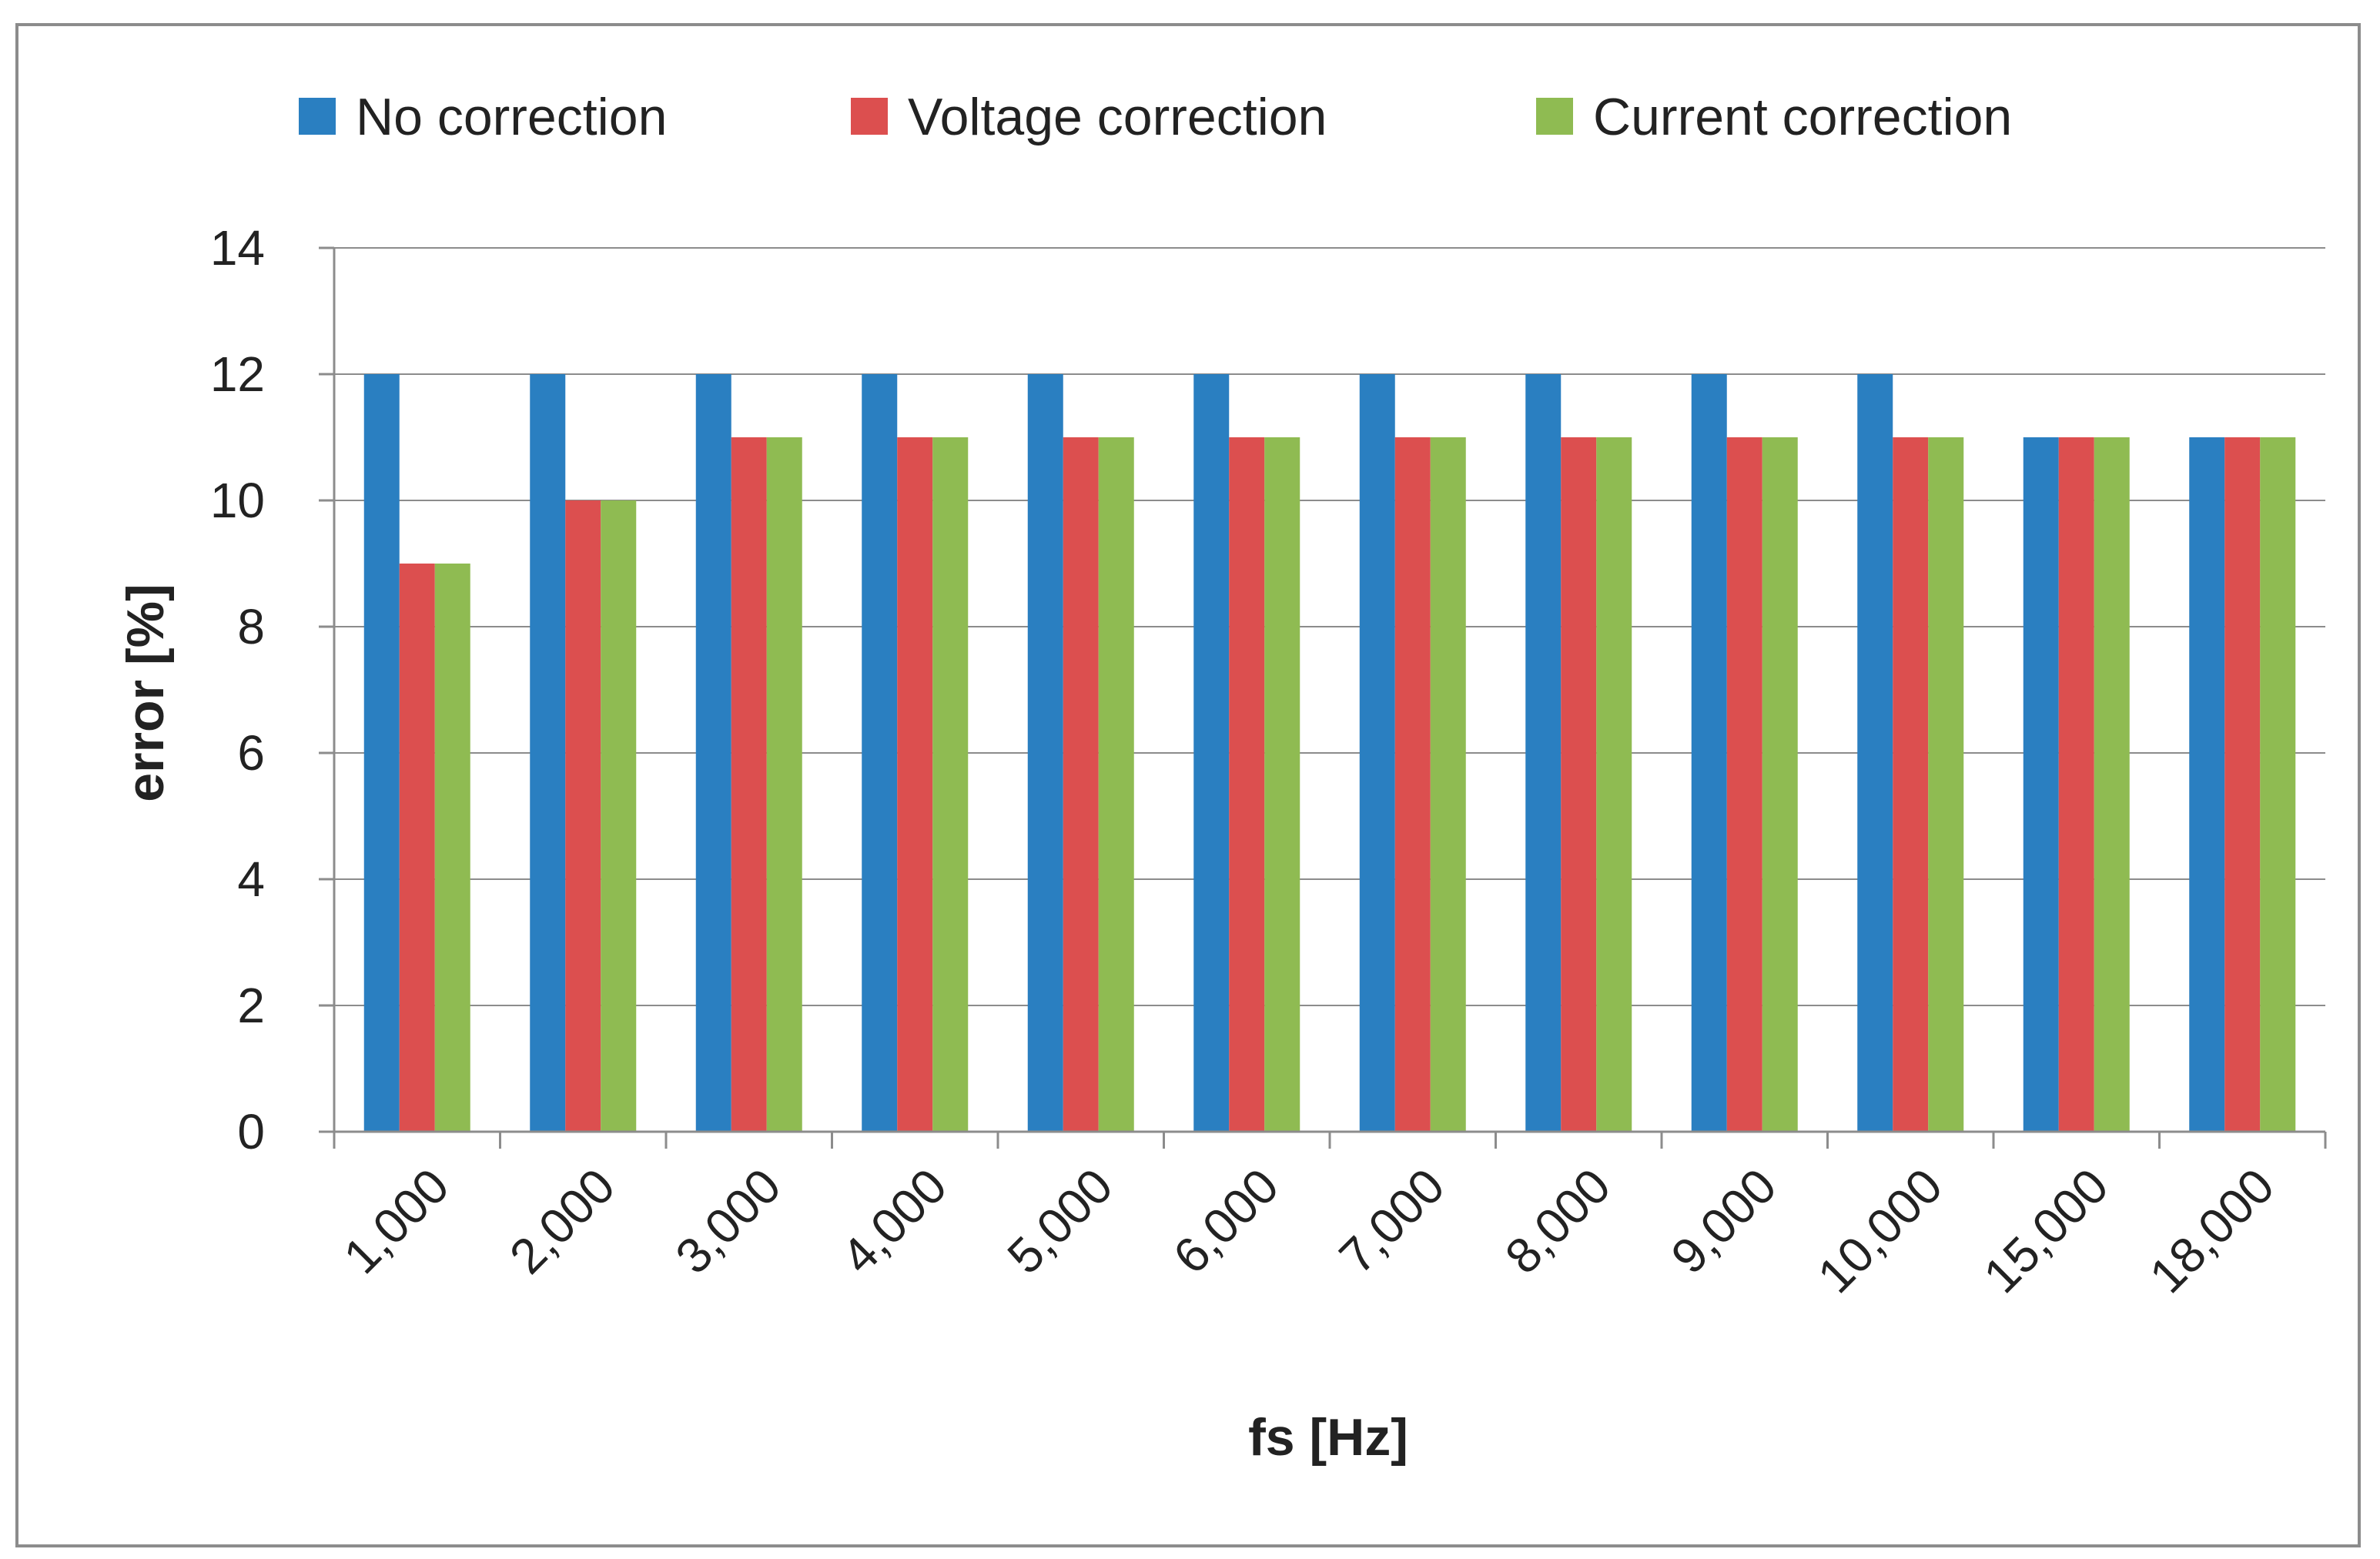 The width and height of the screenshot is (2380, 1559). Describe the element at coordinates (145, 692) in the screenshot. I see `y-axis-title: error [%]` at that location.